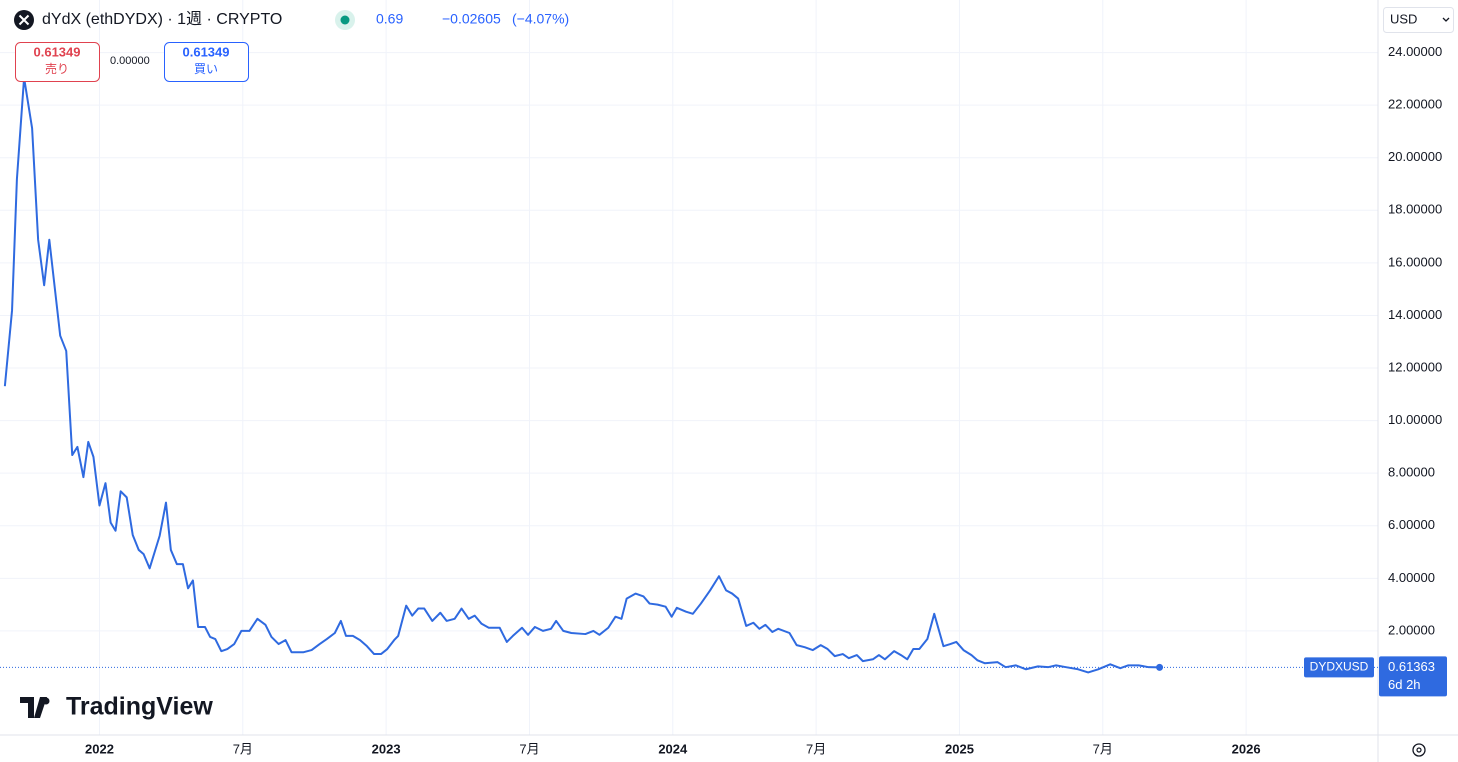 This screenshot has height=762, width=1458. Describe the element at coordinates (57, 68) in the screenshot. I see `sell-label: 売り` at that location.